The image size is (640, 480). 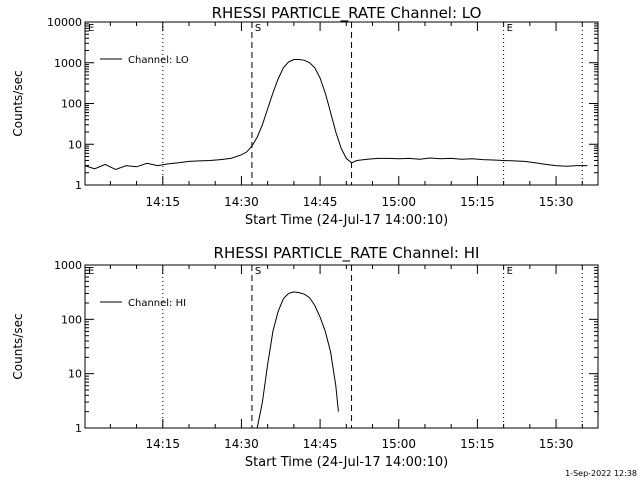 I want to click on chart-title: RHESSI PARTICLE_RATE Channel: LO, so click(x=347, y=13).